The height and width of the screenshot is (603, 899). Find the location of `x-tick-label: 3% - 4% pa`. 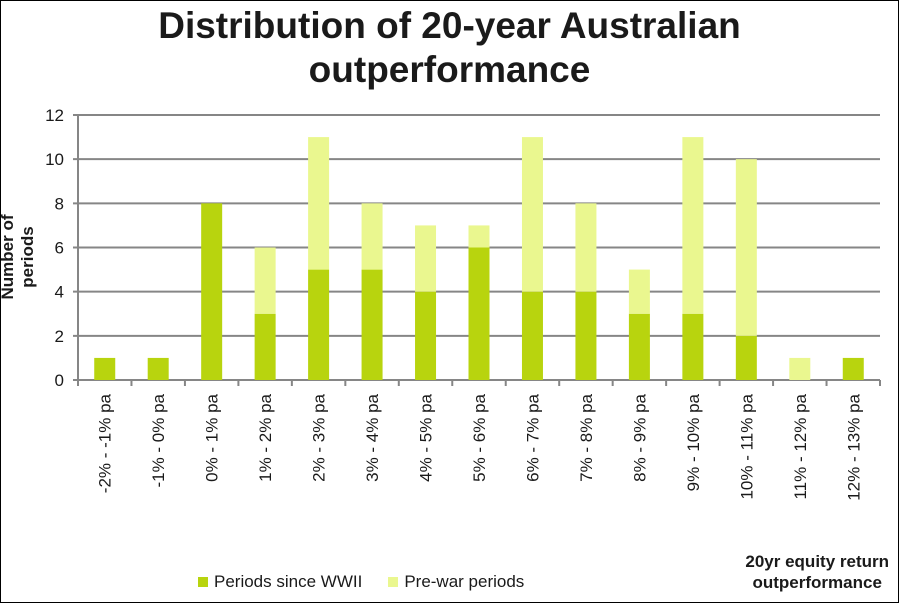

x-tick-label: 3% - 4% pa is located at coordinates (372, 437).